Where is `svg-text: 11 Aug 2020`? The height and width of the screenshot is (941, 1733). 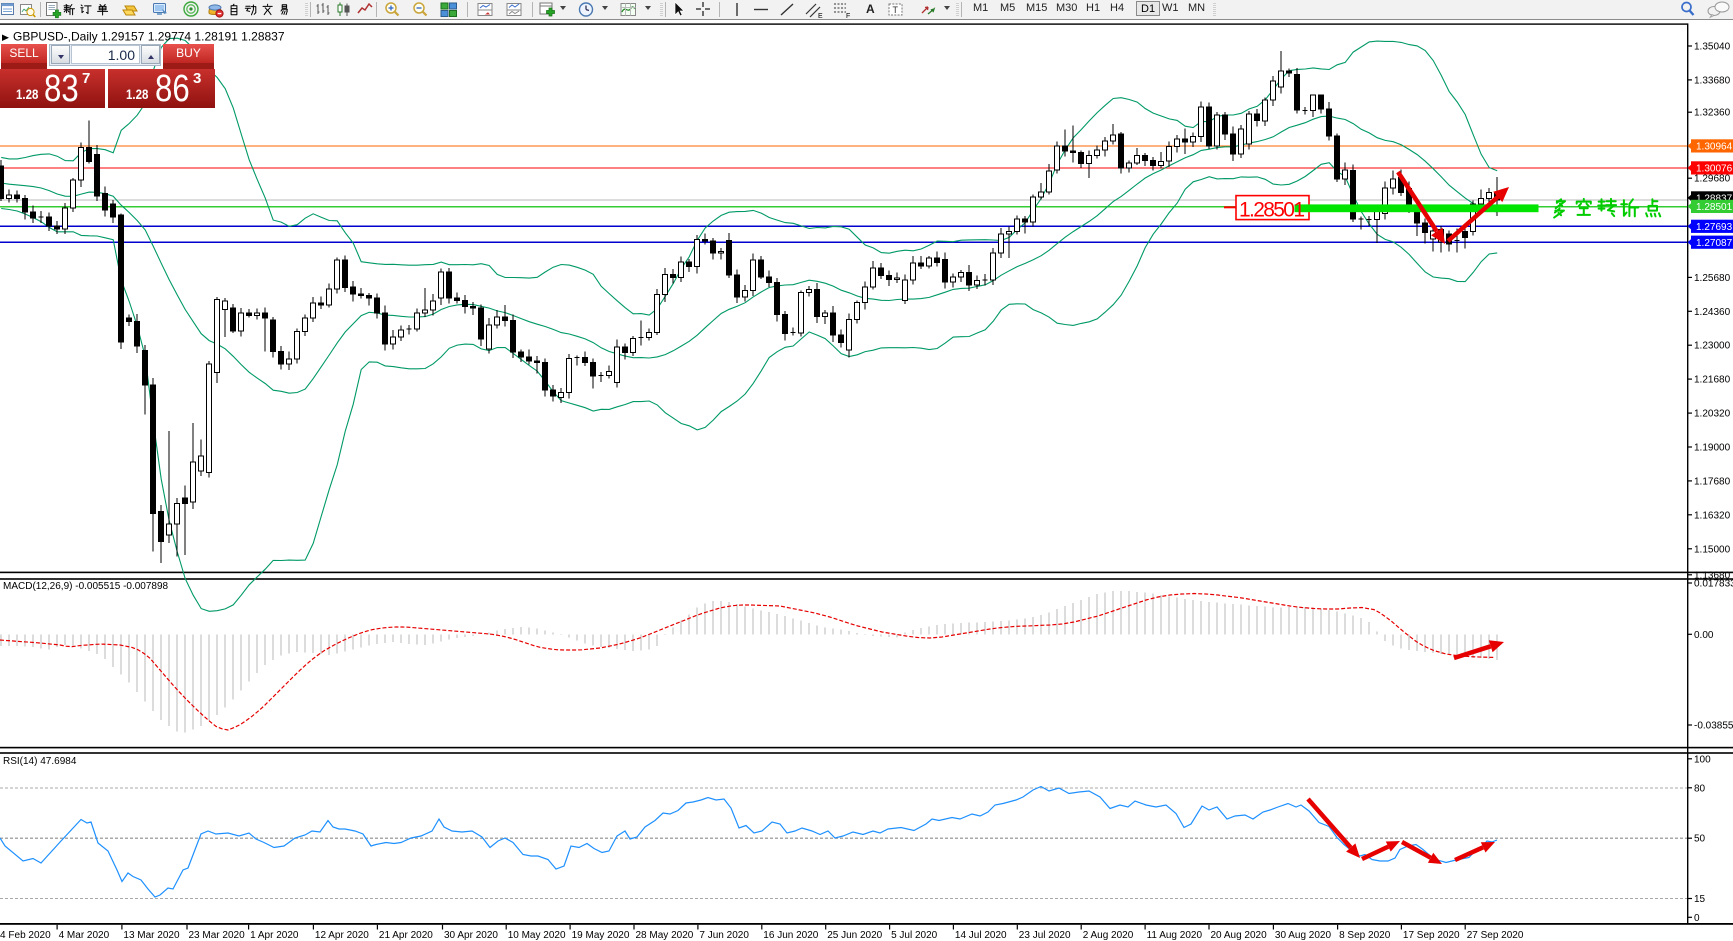 svg-text: 11 Aug 2020 is located at coordinates (1175, 935).